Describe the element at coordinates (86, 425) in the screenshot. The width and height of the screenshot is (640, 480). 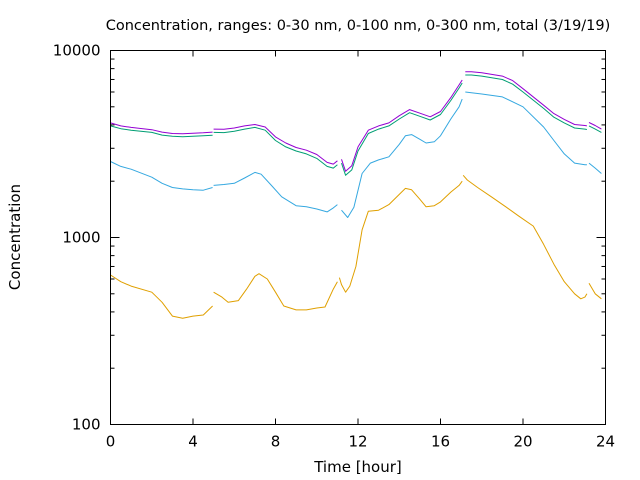
I see `y-tick-label: 100` at that location.